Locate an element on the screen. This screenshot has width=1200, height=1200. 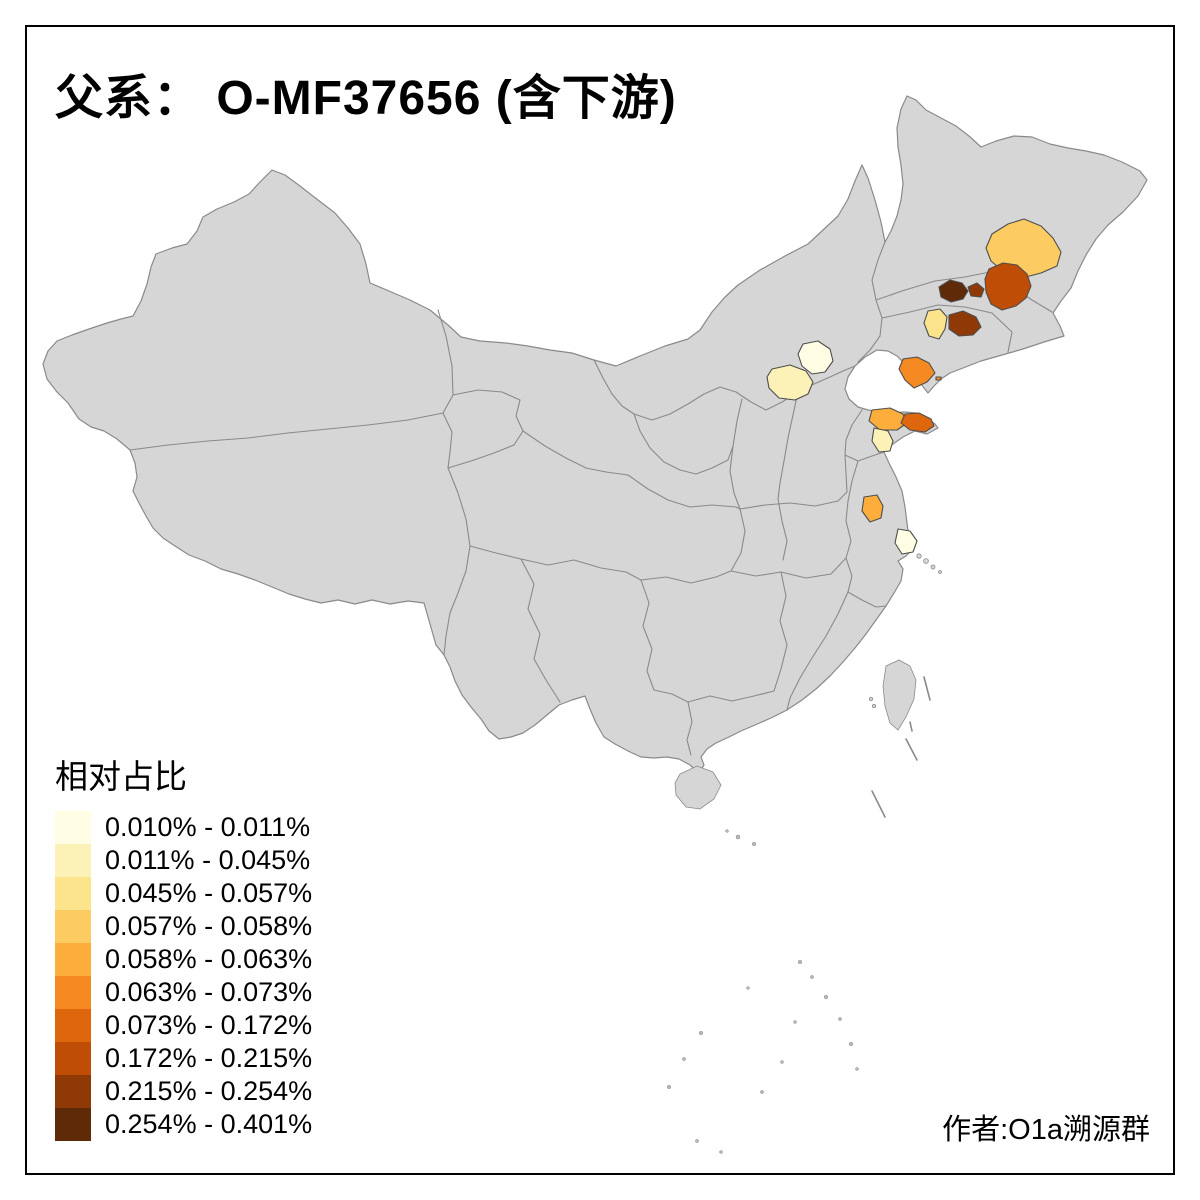
legend-item: 0.073% - 0.172% is located at coordinates (183, 1025).